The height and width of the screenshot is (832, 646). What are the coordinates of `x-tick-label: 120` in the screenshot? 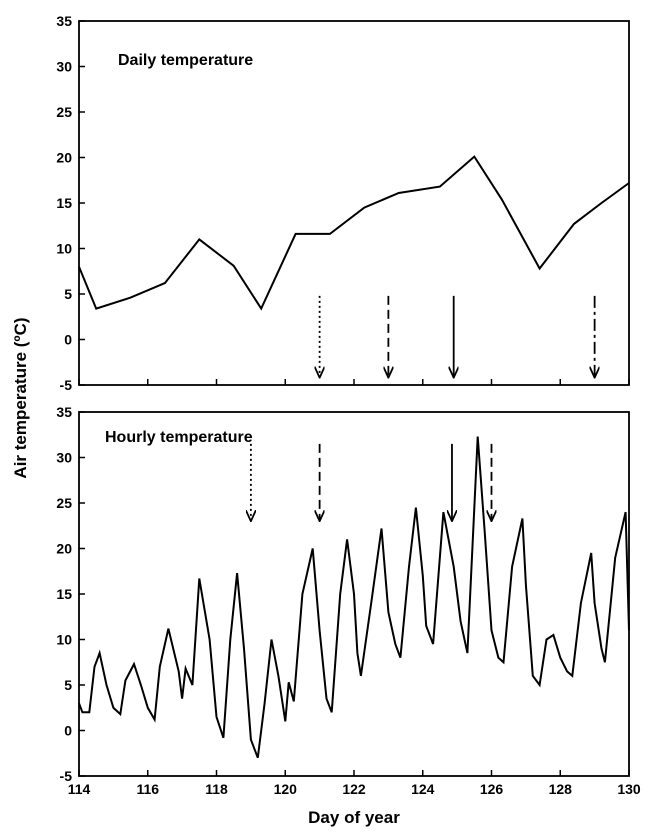 It's located at (286, 789).